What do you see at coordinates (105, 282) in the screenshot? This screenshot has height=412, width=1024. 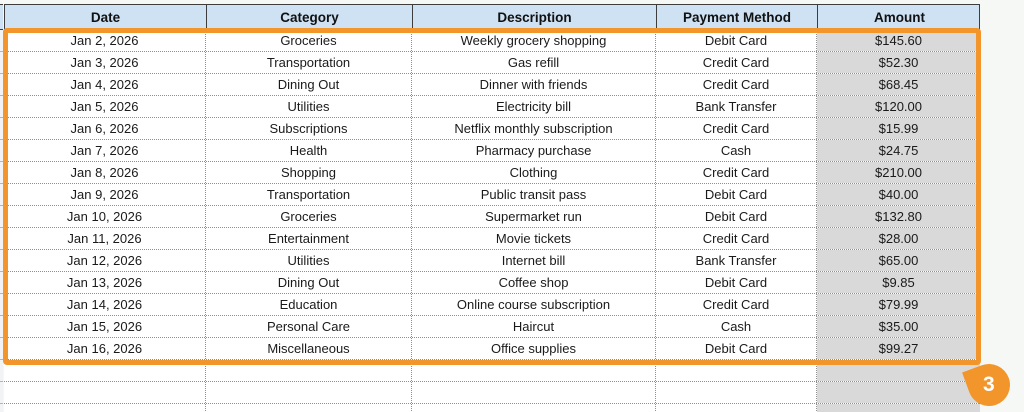 I see `cell-date: Jan 13, 2026` at bounding box center [105, 282].